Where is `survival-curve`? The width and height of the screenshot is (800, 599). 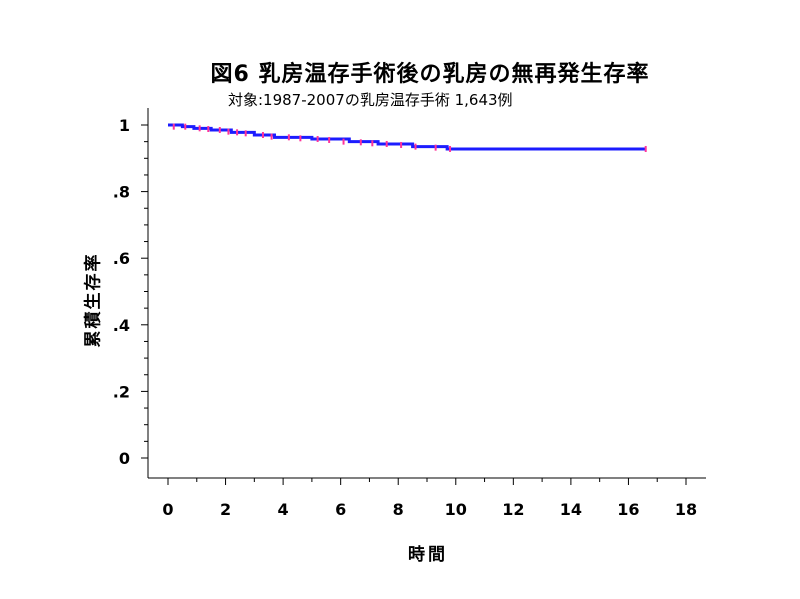
survival-curve is located at coordinates (407, 137).